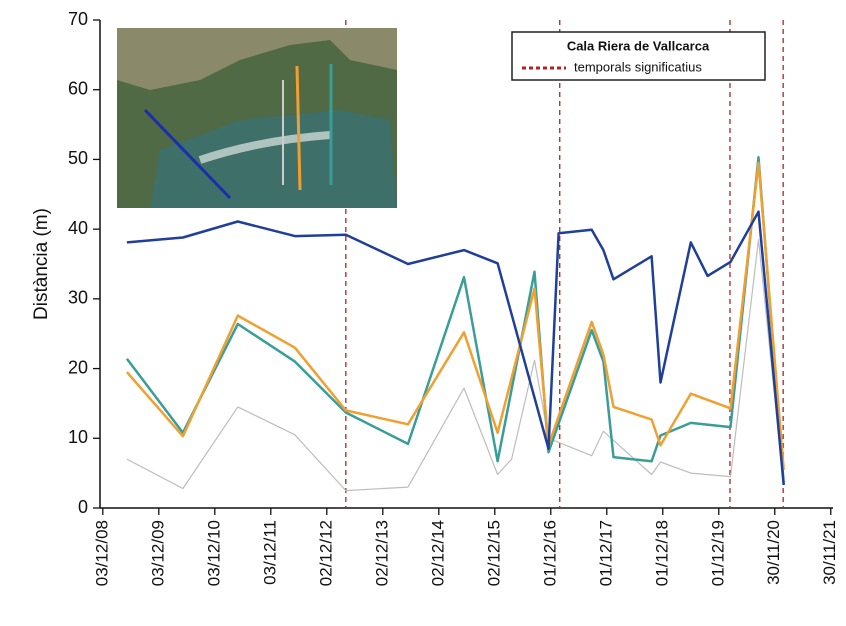  I want to click on x-tick-label: 30/11/21, so click(829, 552).